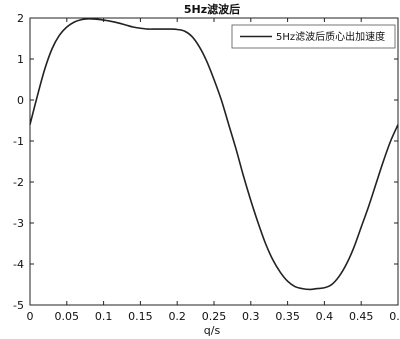 Image resolution: width=400 pixels, height=339 pixels. Describe the element at coordinates (18, 141) in the screenshot. I see `y-tick-label: -1` at that location.